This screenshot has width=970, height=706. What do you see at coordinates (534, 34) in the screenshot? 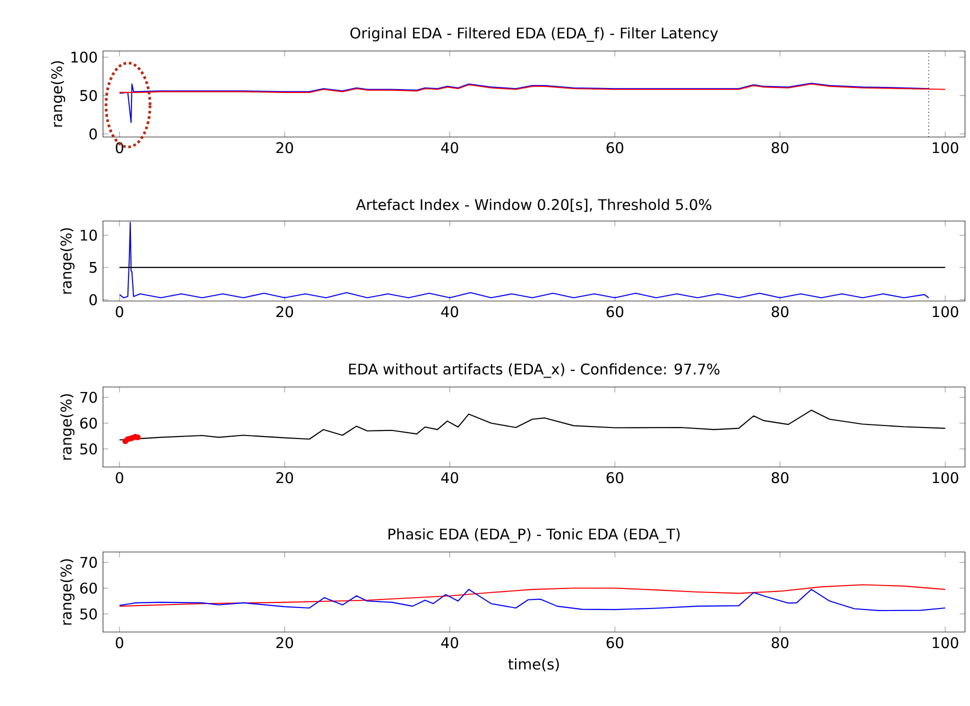
I see `chart-title: Original EDA - Filtered EDA (EDA_f) - Filter Latency` at bounding box center [534, 34].